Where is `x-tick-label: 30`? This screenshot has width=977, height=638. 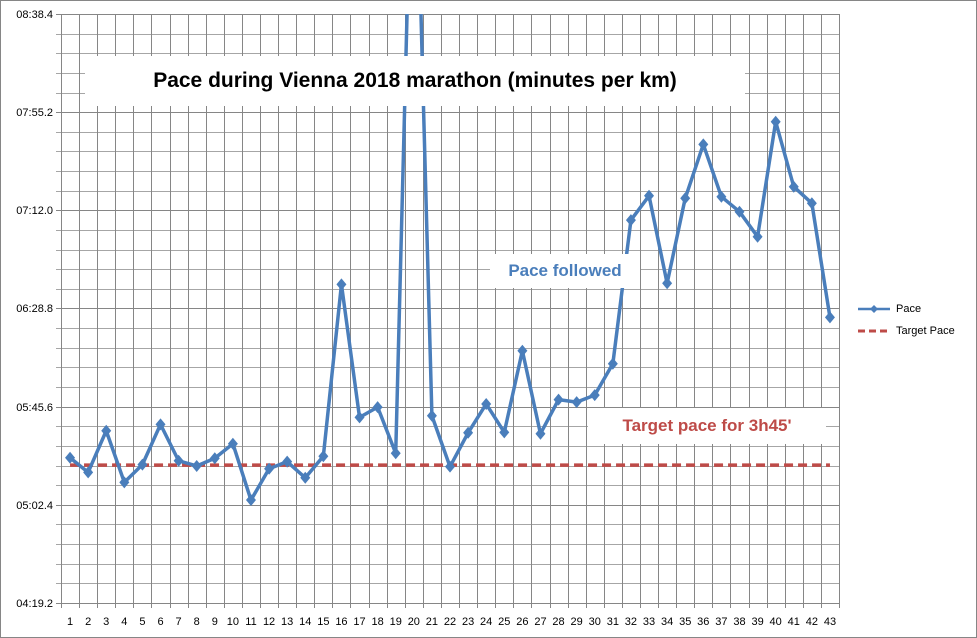
x-tick-label: 30 is located at coordinates (595, 622).